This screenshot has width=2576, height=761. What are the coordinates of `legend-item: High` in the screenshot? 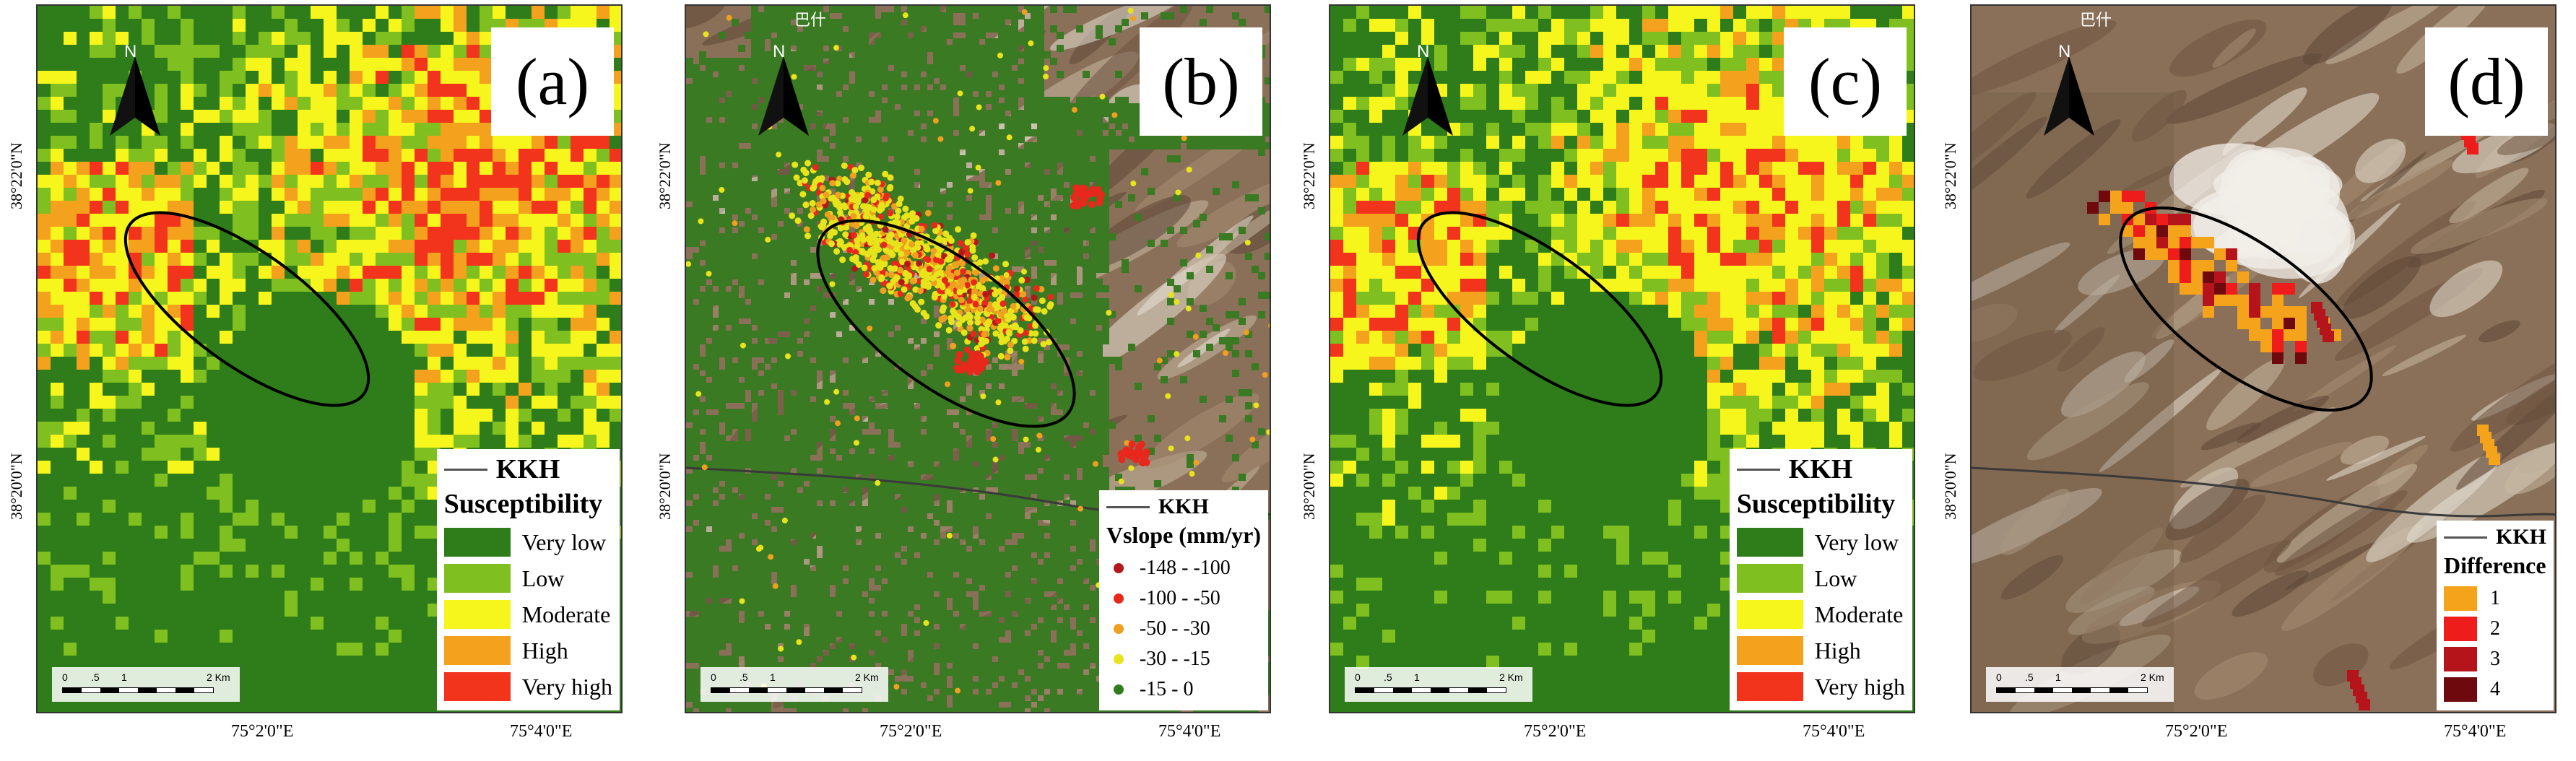 It's located at (527, 650).